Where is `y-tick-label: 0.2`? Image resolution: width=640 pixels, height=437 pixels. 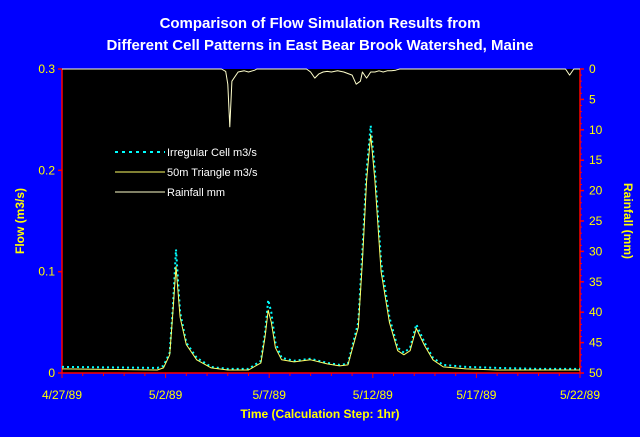
y-tick-label: 0.2 is located at coordinates (46, 170).